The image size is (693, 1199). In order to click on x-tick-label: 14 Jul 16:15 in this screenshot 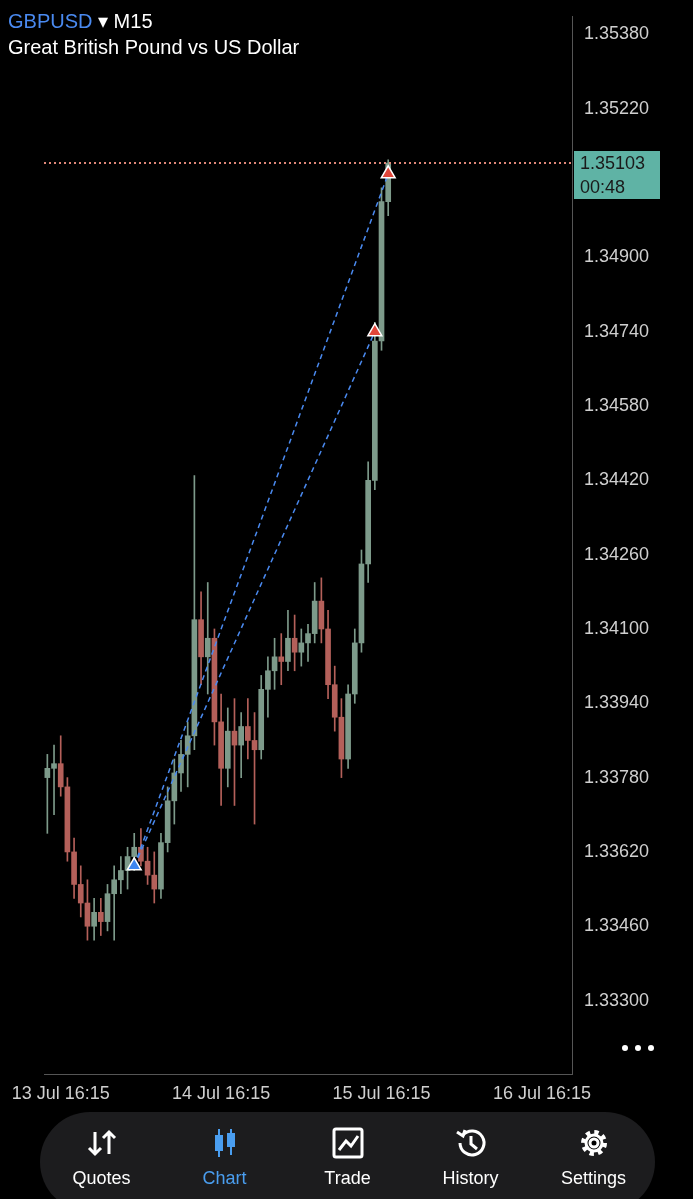, I will do `click(221, 1093)`.